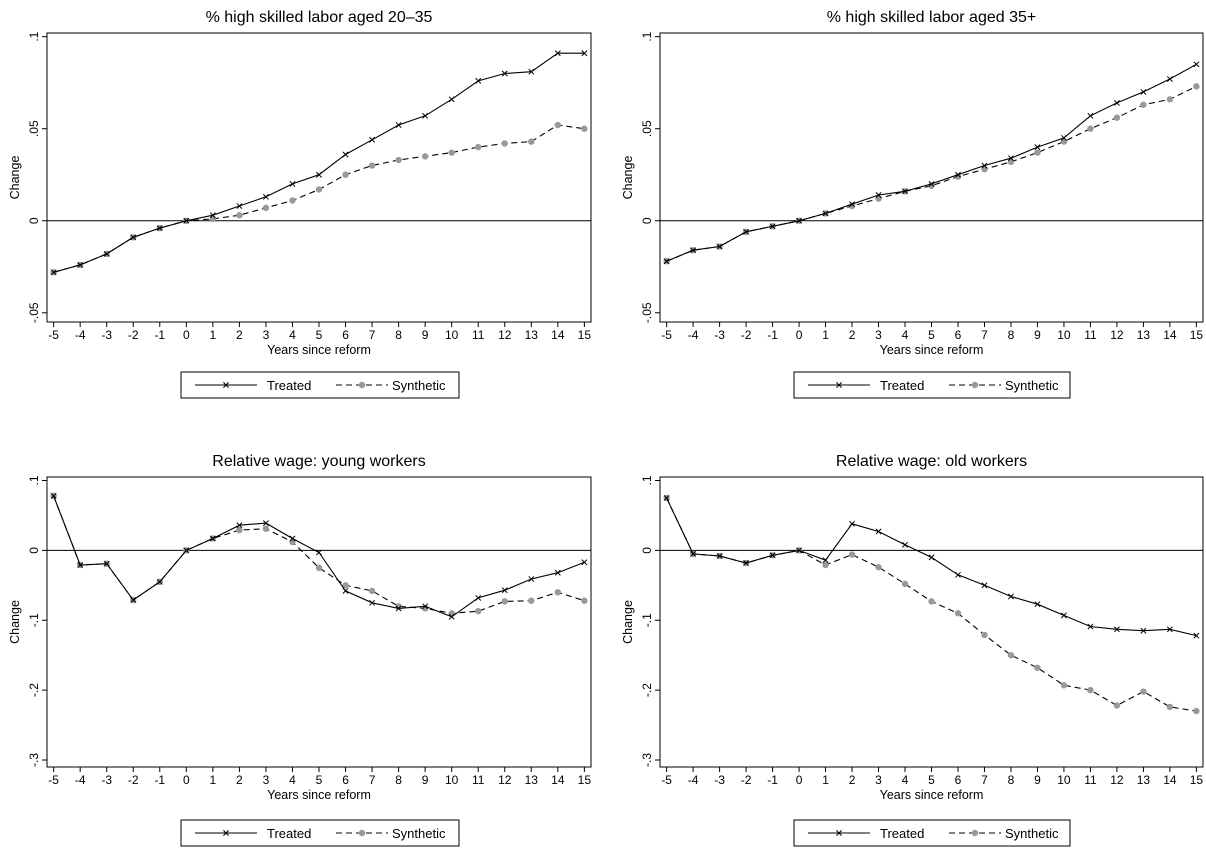  What do you see at coordinates (425, 780) in the screenshot?
I see `x-tick-label: 9` at bounding box center [425, 780].